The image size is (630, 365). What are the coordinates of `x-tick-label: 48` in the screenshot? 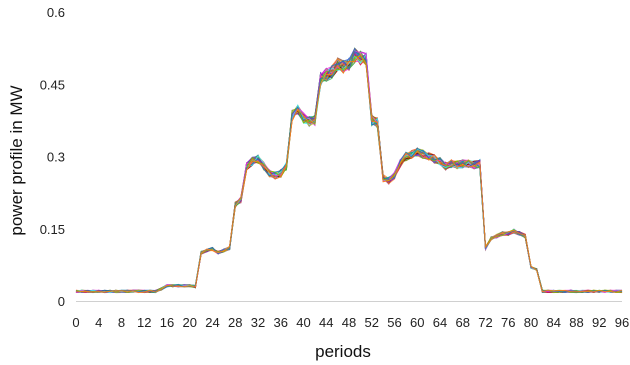 It's located at (349, 322).